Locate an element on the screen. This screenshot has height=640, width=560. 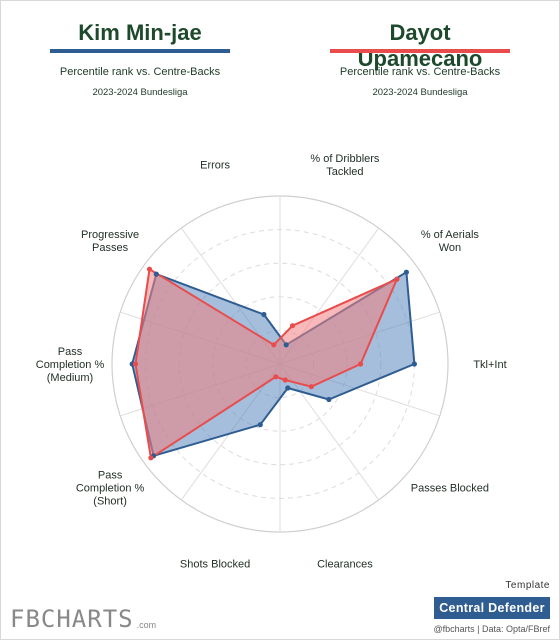
axis-label: Tkl+Int is located at coordinates (489, 365).